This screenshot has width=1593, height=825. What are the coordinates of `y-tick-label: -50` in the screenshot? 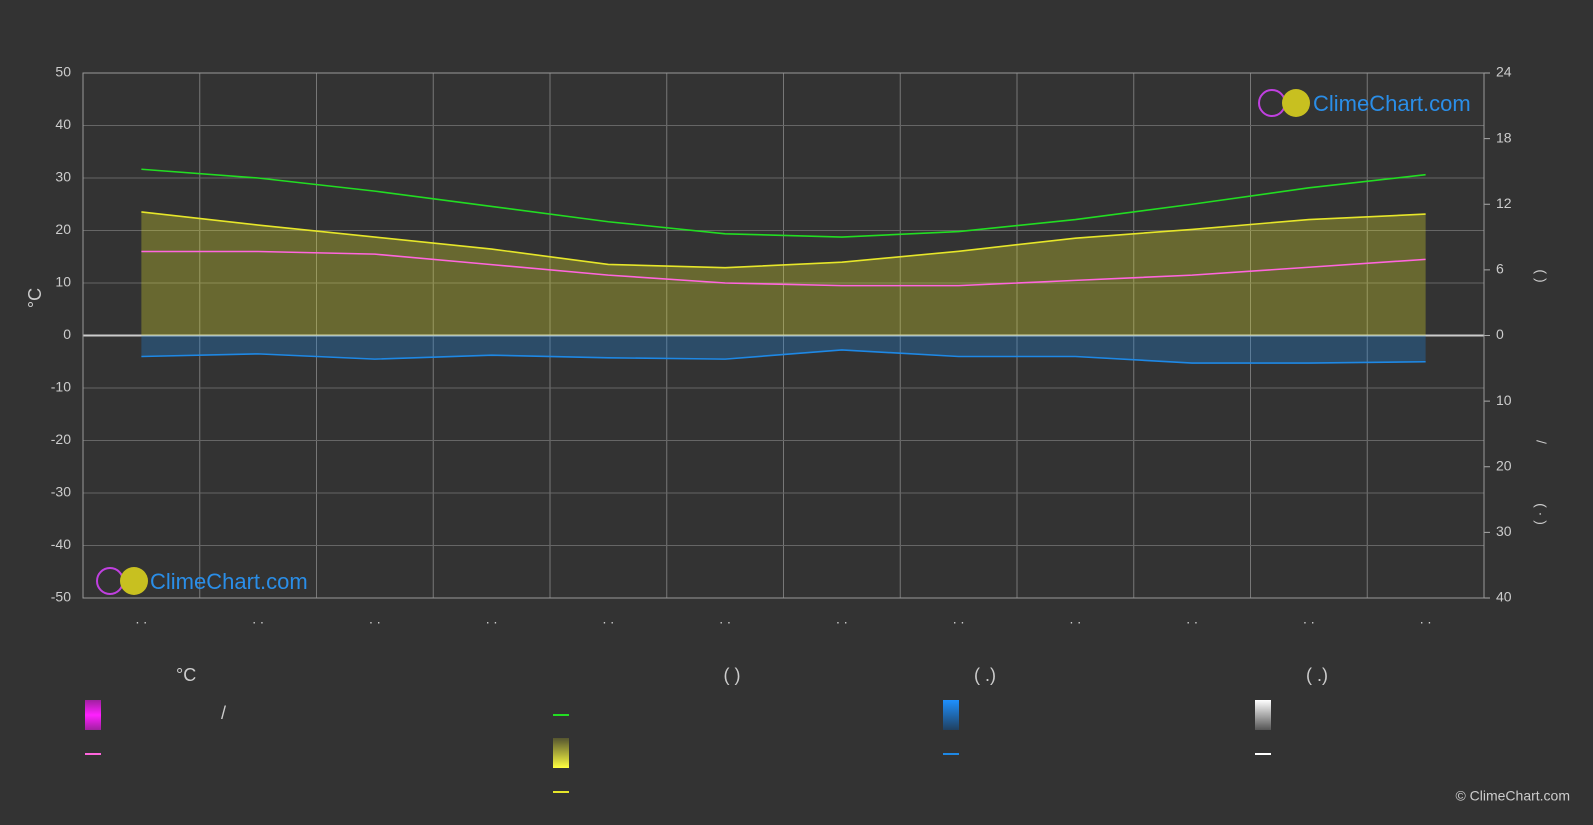 It's located at (61, 597).